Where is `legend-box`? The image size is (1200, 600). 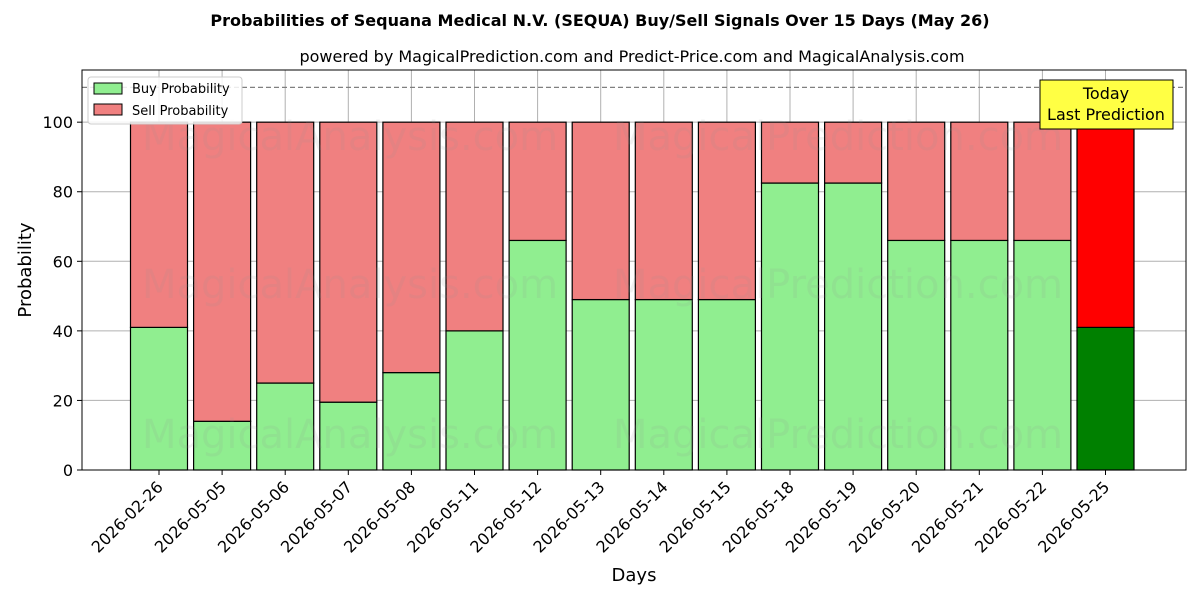 legend-box is located at coordinates (165, 100).